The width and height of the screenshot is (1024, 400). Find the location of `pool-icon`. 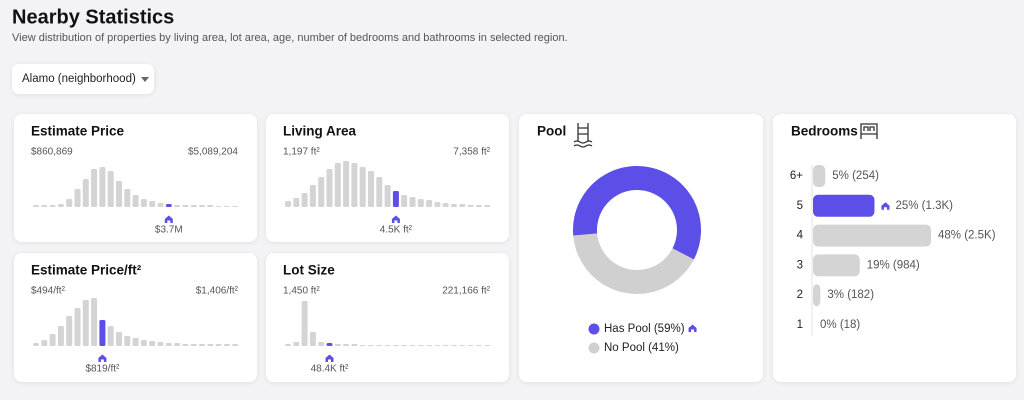

pool-icon is located at coordinates (583, 135).